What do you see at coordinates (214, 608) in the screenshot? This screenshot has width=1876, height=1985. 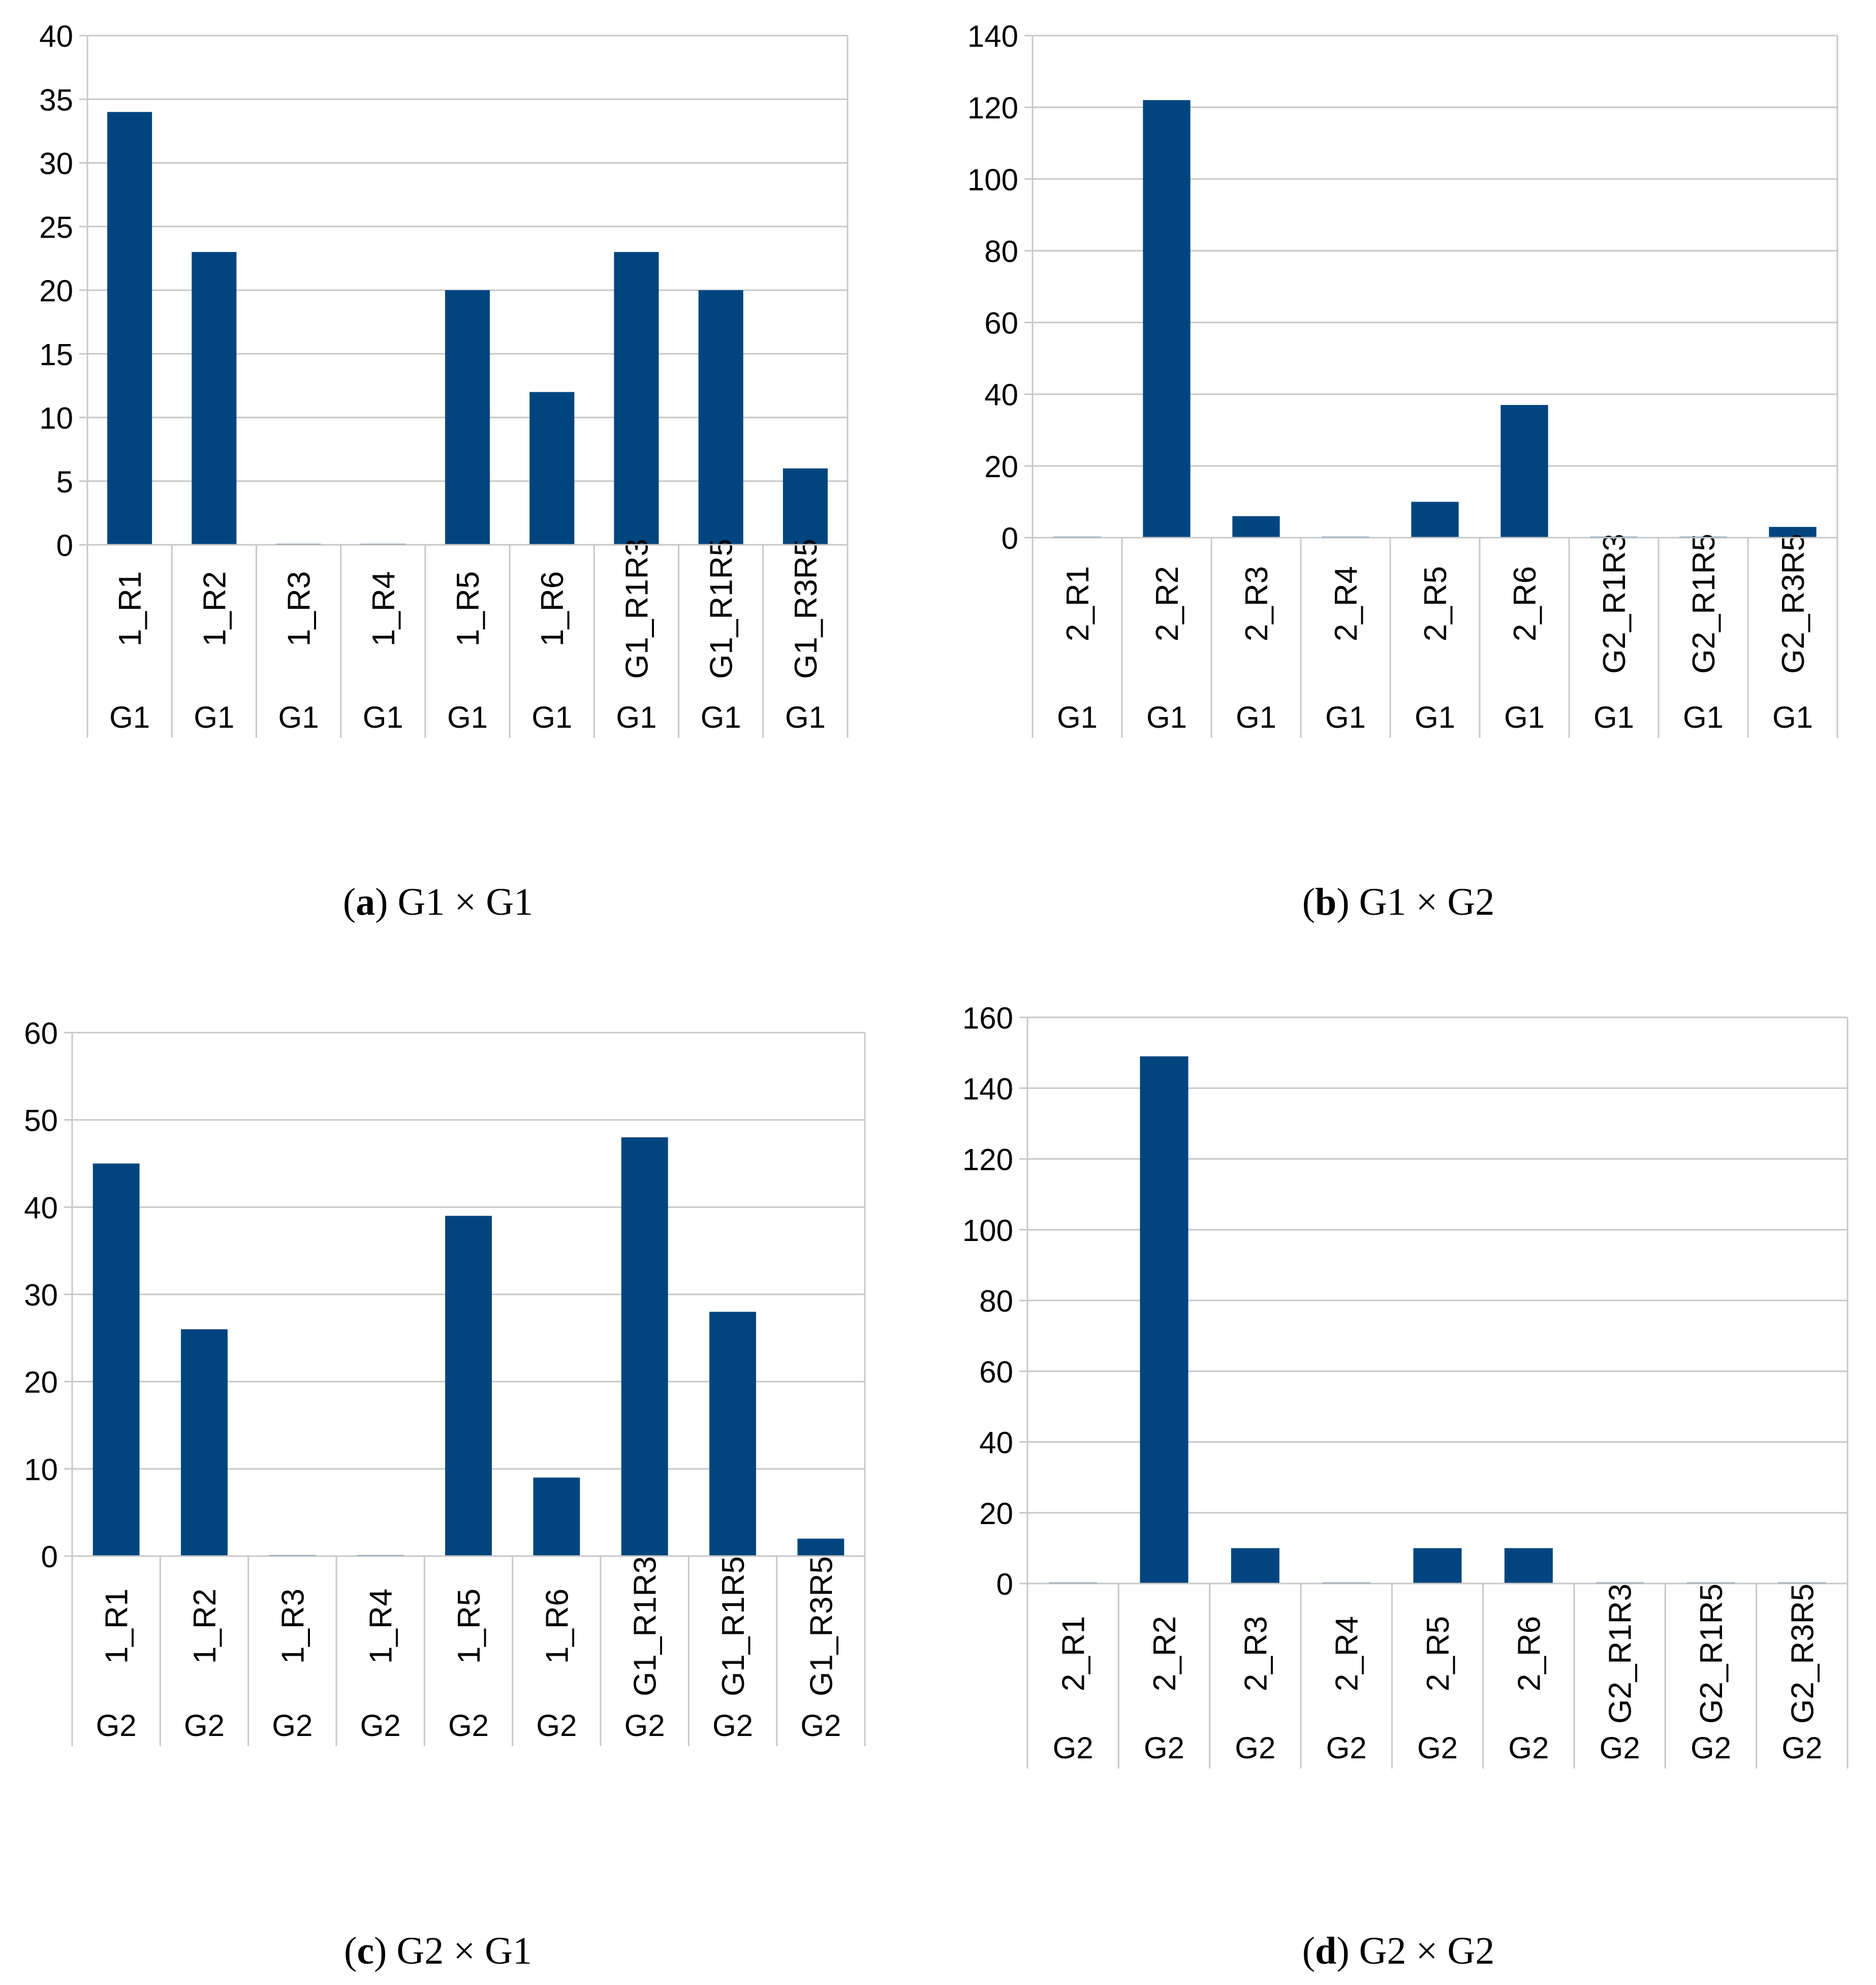 I see `chart-a-category-label: 1_R2` at bounding box center [214, 608].